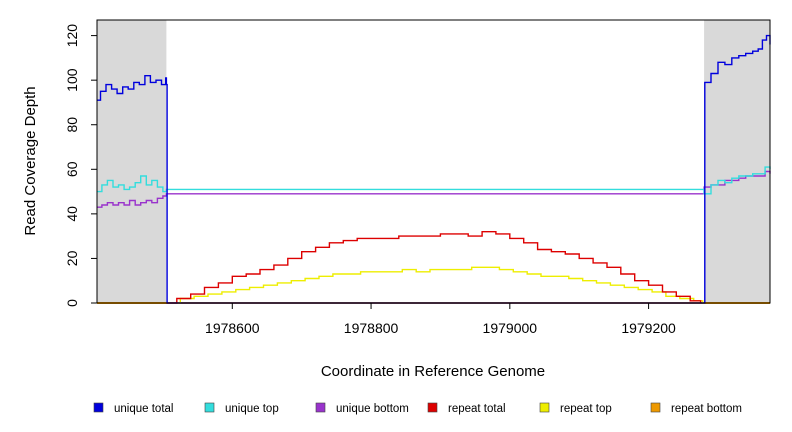  What do you see at coordinates (648, 328) in the screenshot?
I see `x-tick-label: 1979200` at bounding box center [648, 328].